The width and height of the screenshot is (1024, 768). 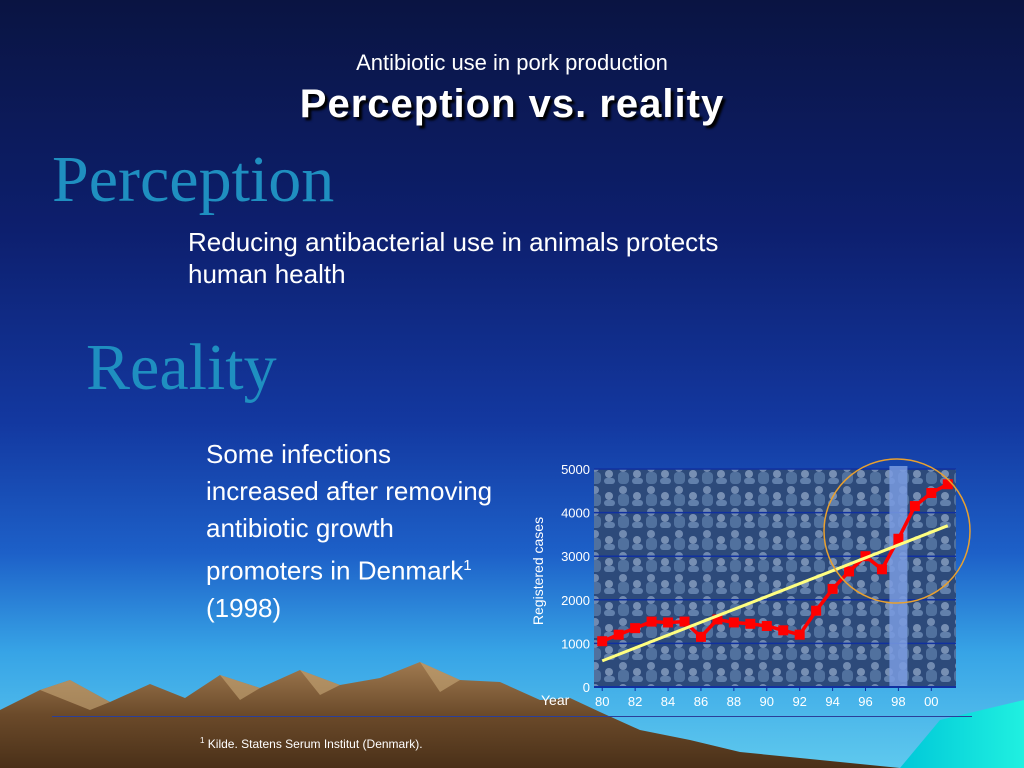 I want to click on x-tick-label: 82, so click(x=635, y=701).